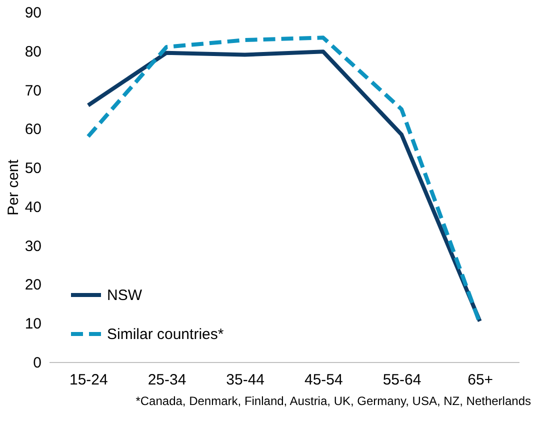 The height and width of the screenshot is (435, 537). I want to click on y-tick-label: 40, so click(33, 207).